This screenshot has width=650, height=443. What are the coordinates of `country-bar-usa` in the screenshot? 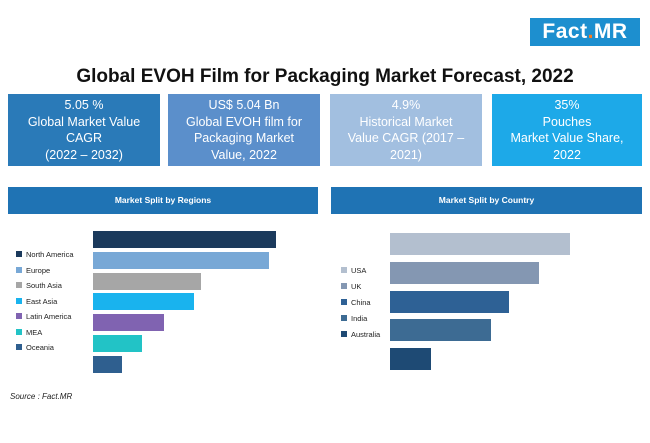 It's located at (480, 244).